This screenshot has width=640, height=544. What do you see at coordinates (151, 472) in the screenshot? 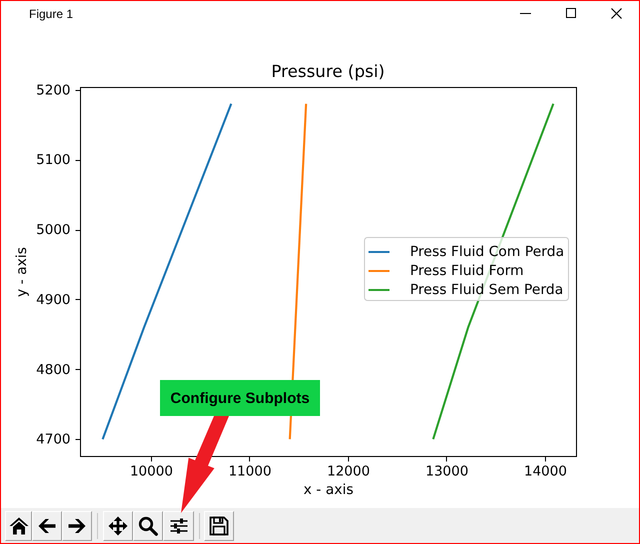
I see `x-tick-label: 10000` at bounding box center [151, 472].